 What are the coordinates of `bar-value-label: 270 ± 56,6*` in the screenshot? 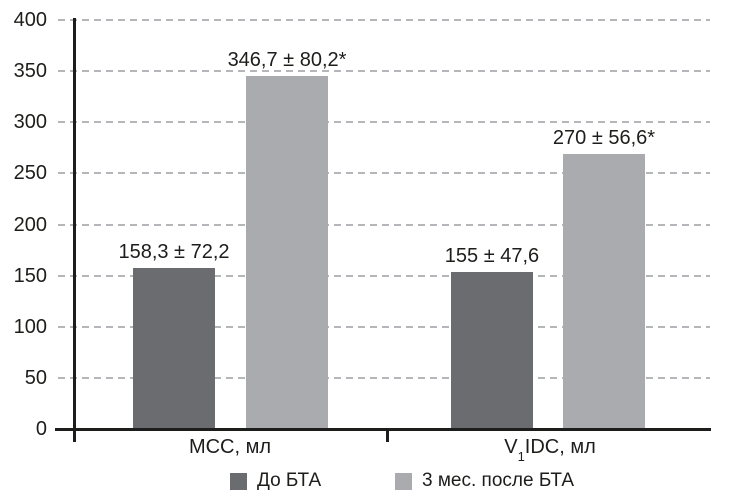 It's located at (604, 137).